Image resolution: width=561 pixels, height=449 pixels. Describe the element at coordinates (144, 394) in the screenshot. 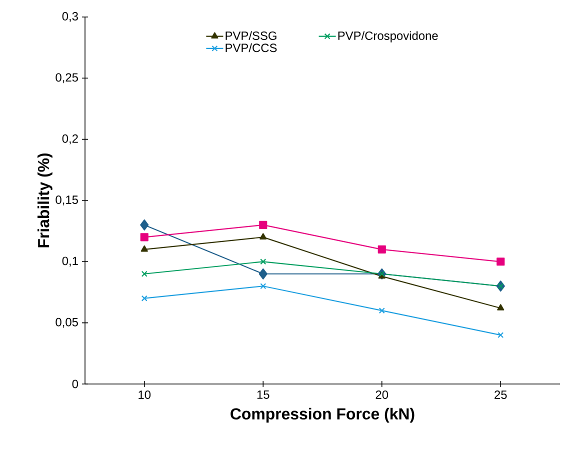

I see `x-tick-label: 10` at that location.